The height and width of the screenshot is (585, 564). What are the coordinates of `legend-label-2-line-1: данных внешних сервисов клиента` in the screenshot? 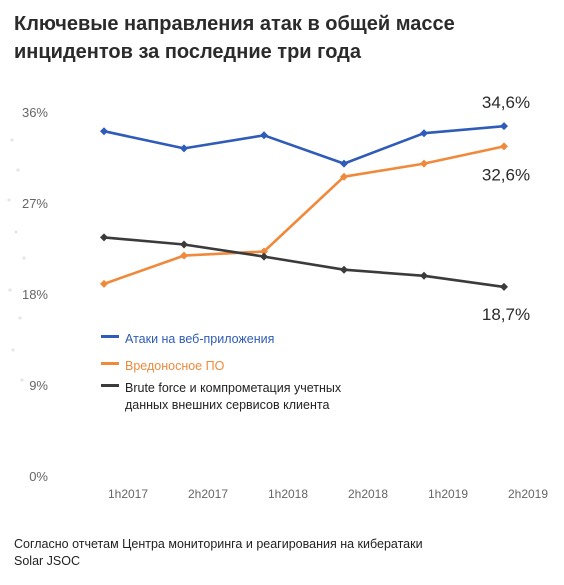 It's located at (227, 405).